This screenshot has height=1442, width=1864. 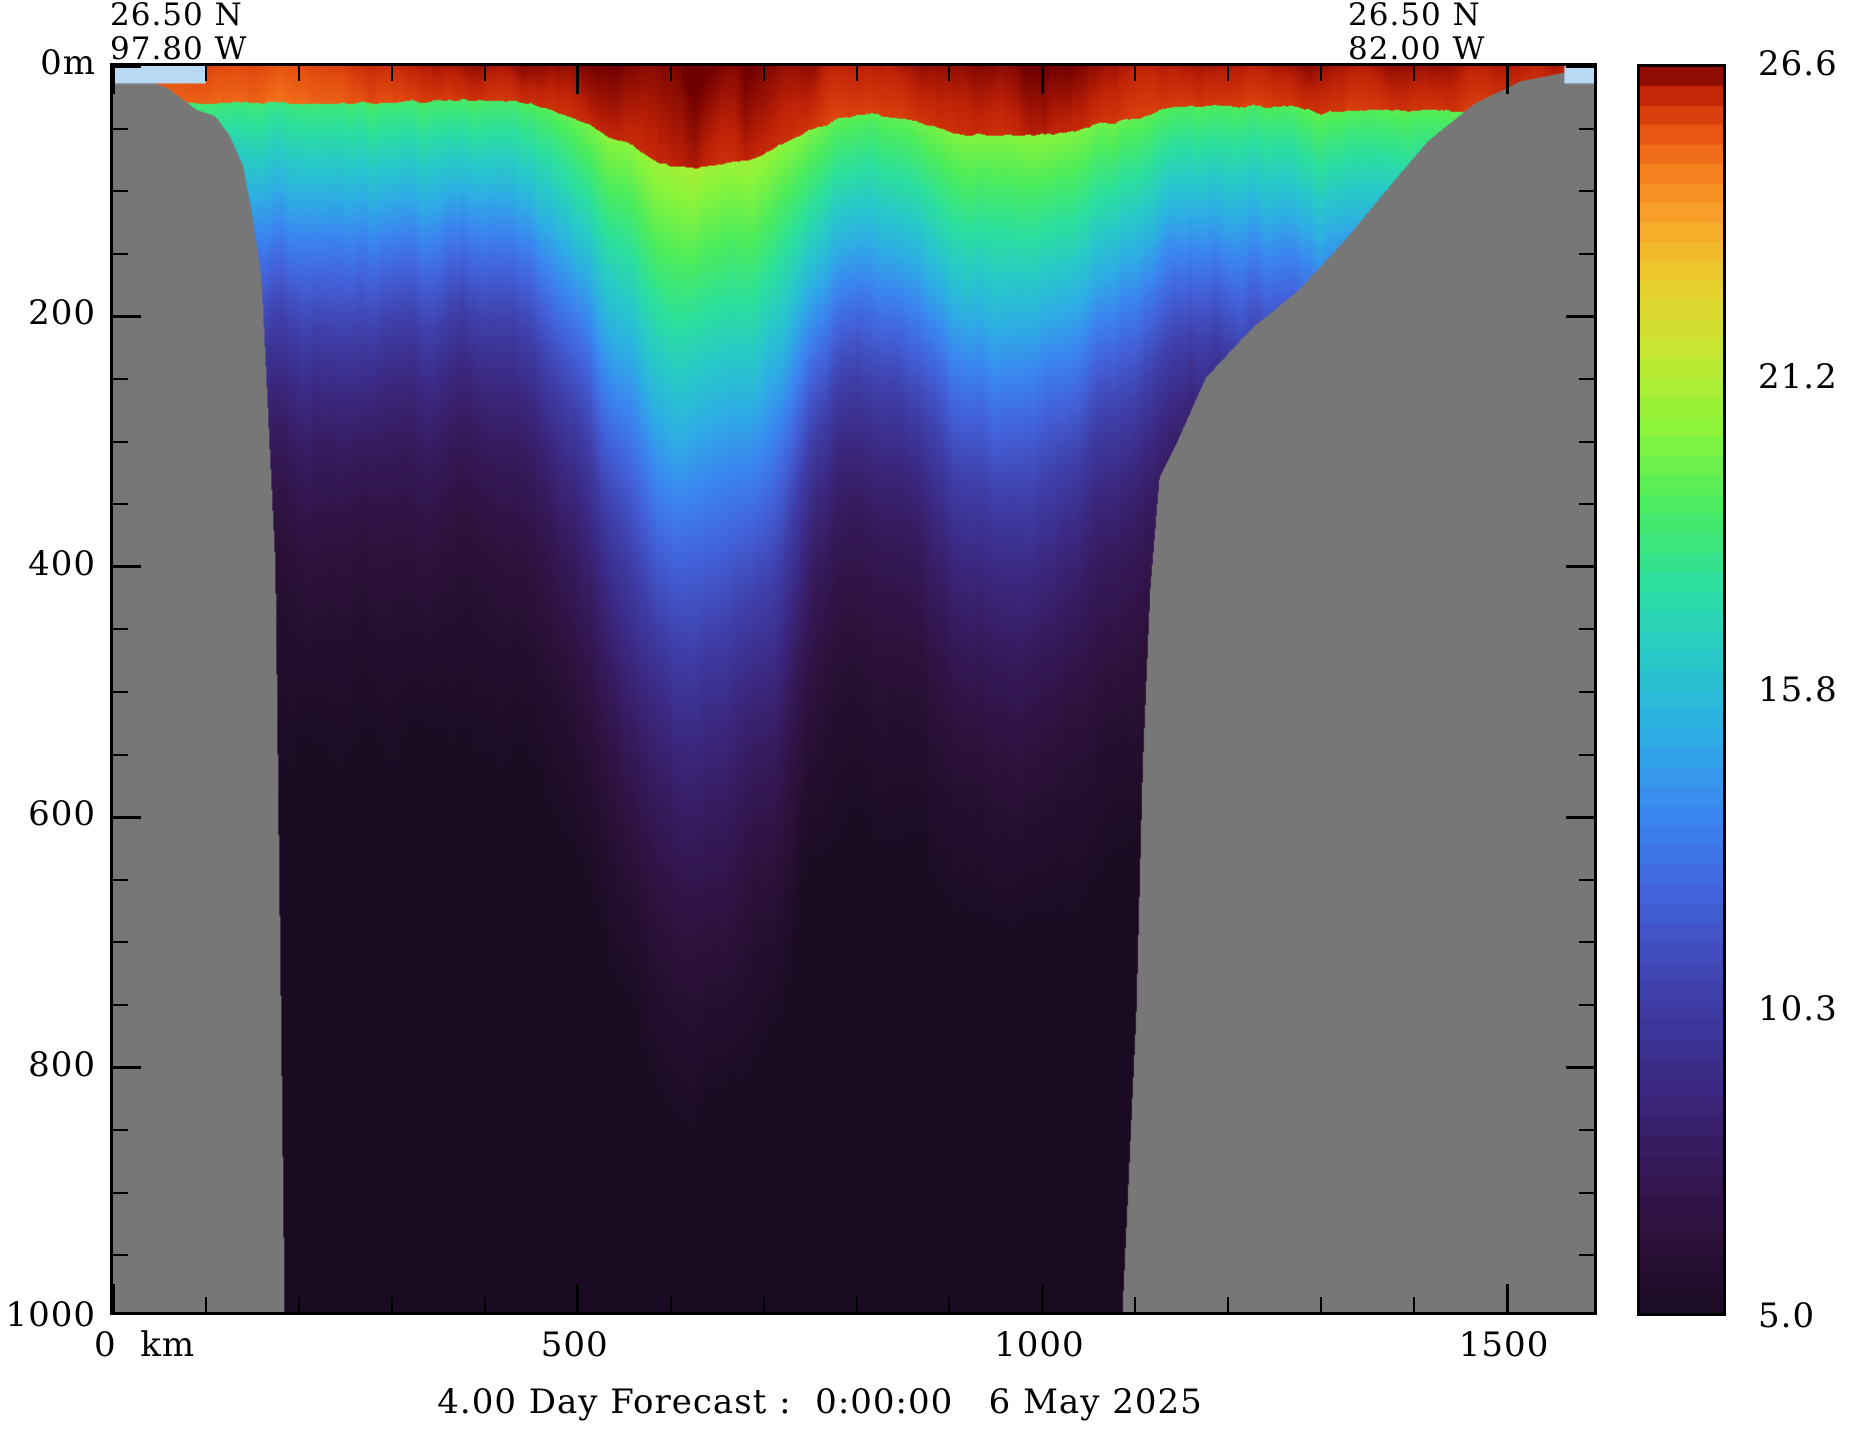 What do you see at coordinates (1787, 1316) in the screenshot?
I see `colorbar-tick-label: 5.0` at bounding box center [1787, 1316].